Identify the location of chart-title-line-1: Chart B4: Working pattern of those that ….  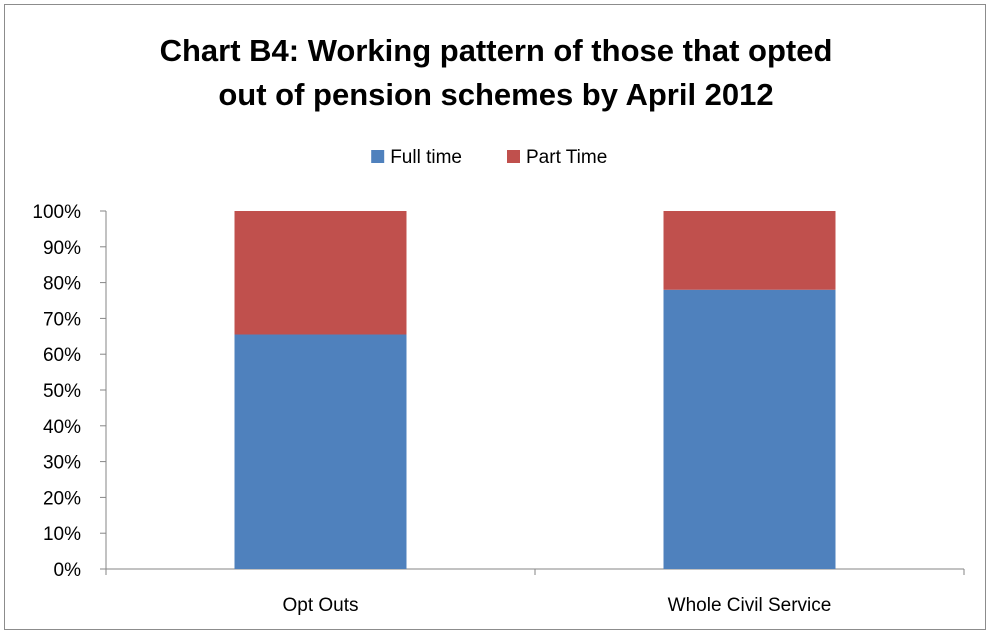
(496, 50).